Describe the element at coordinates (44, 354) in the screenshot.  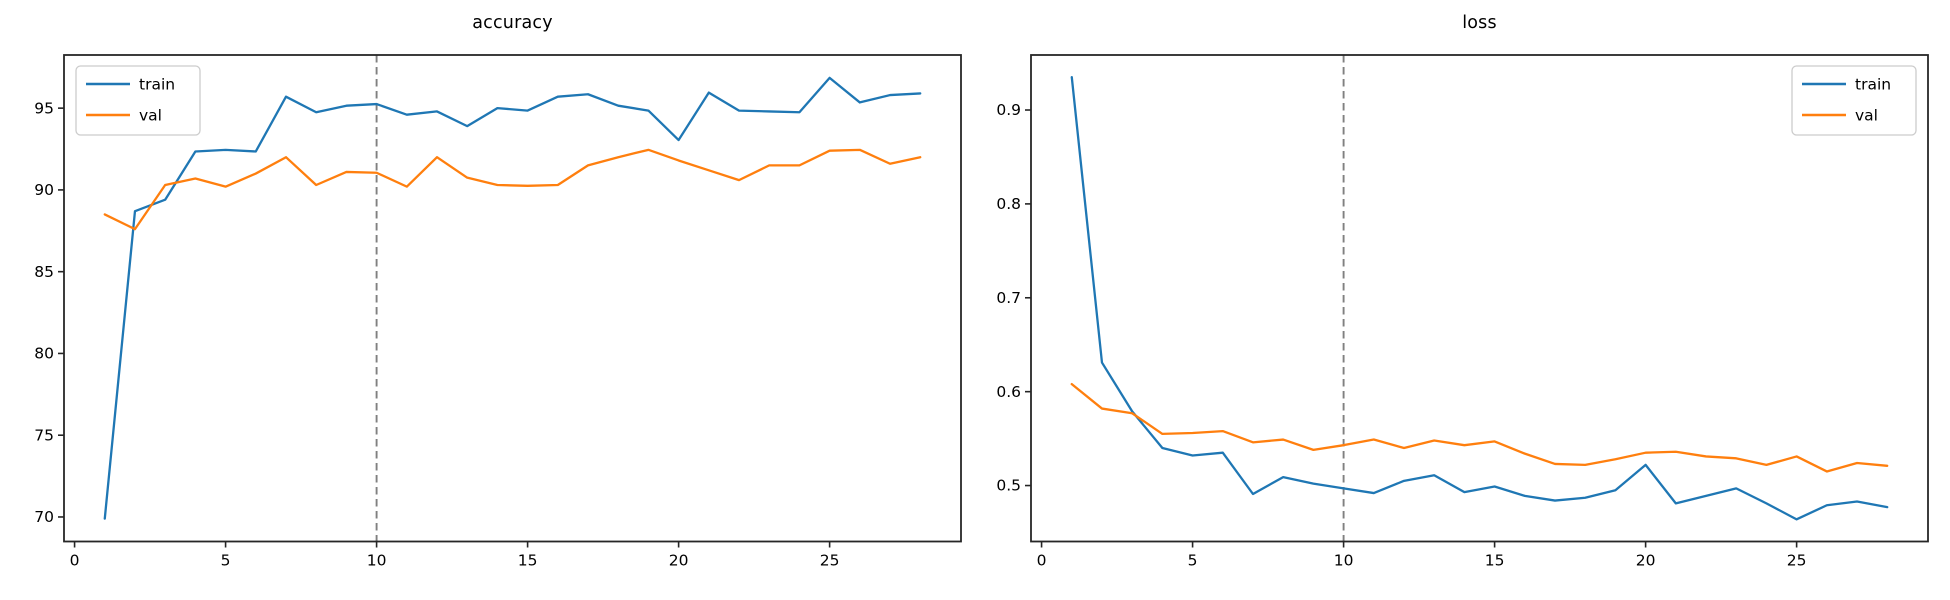
I see `y-tick-label: 80` at that location.